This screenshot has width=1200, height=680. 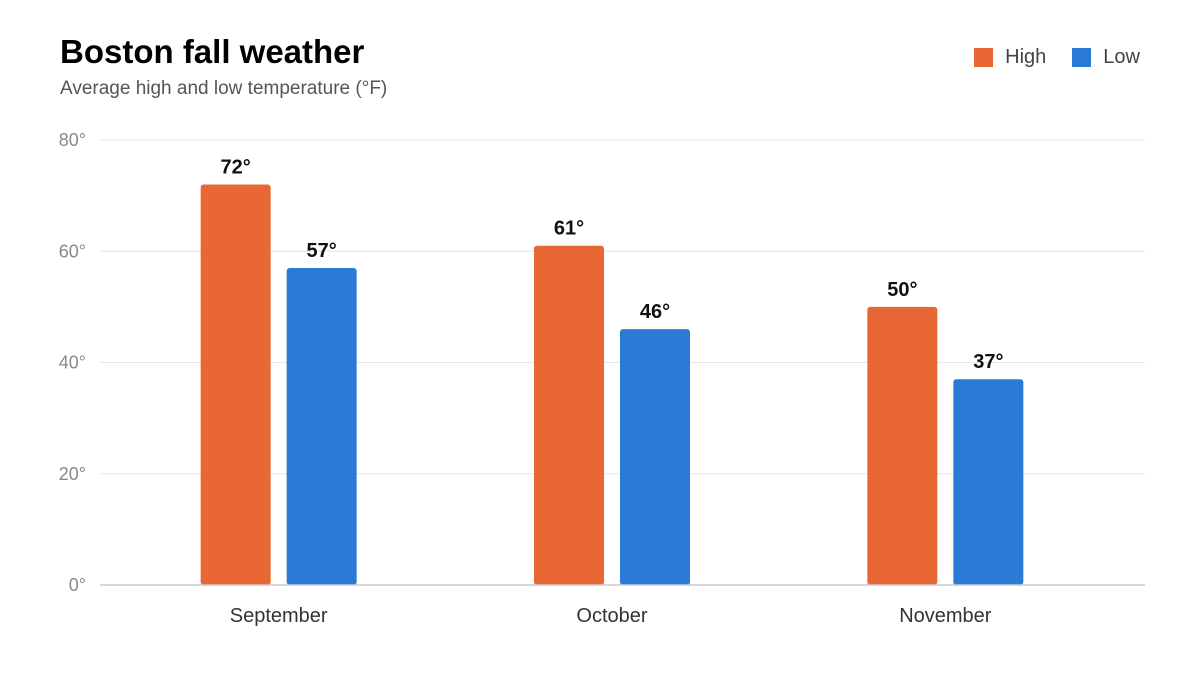 I want to click on value-label-high-november: 50°, so click(x=902, y=290).